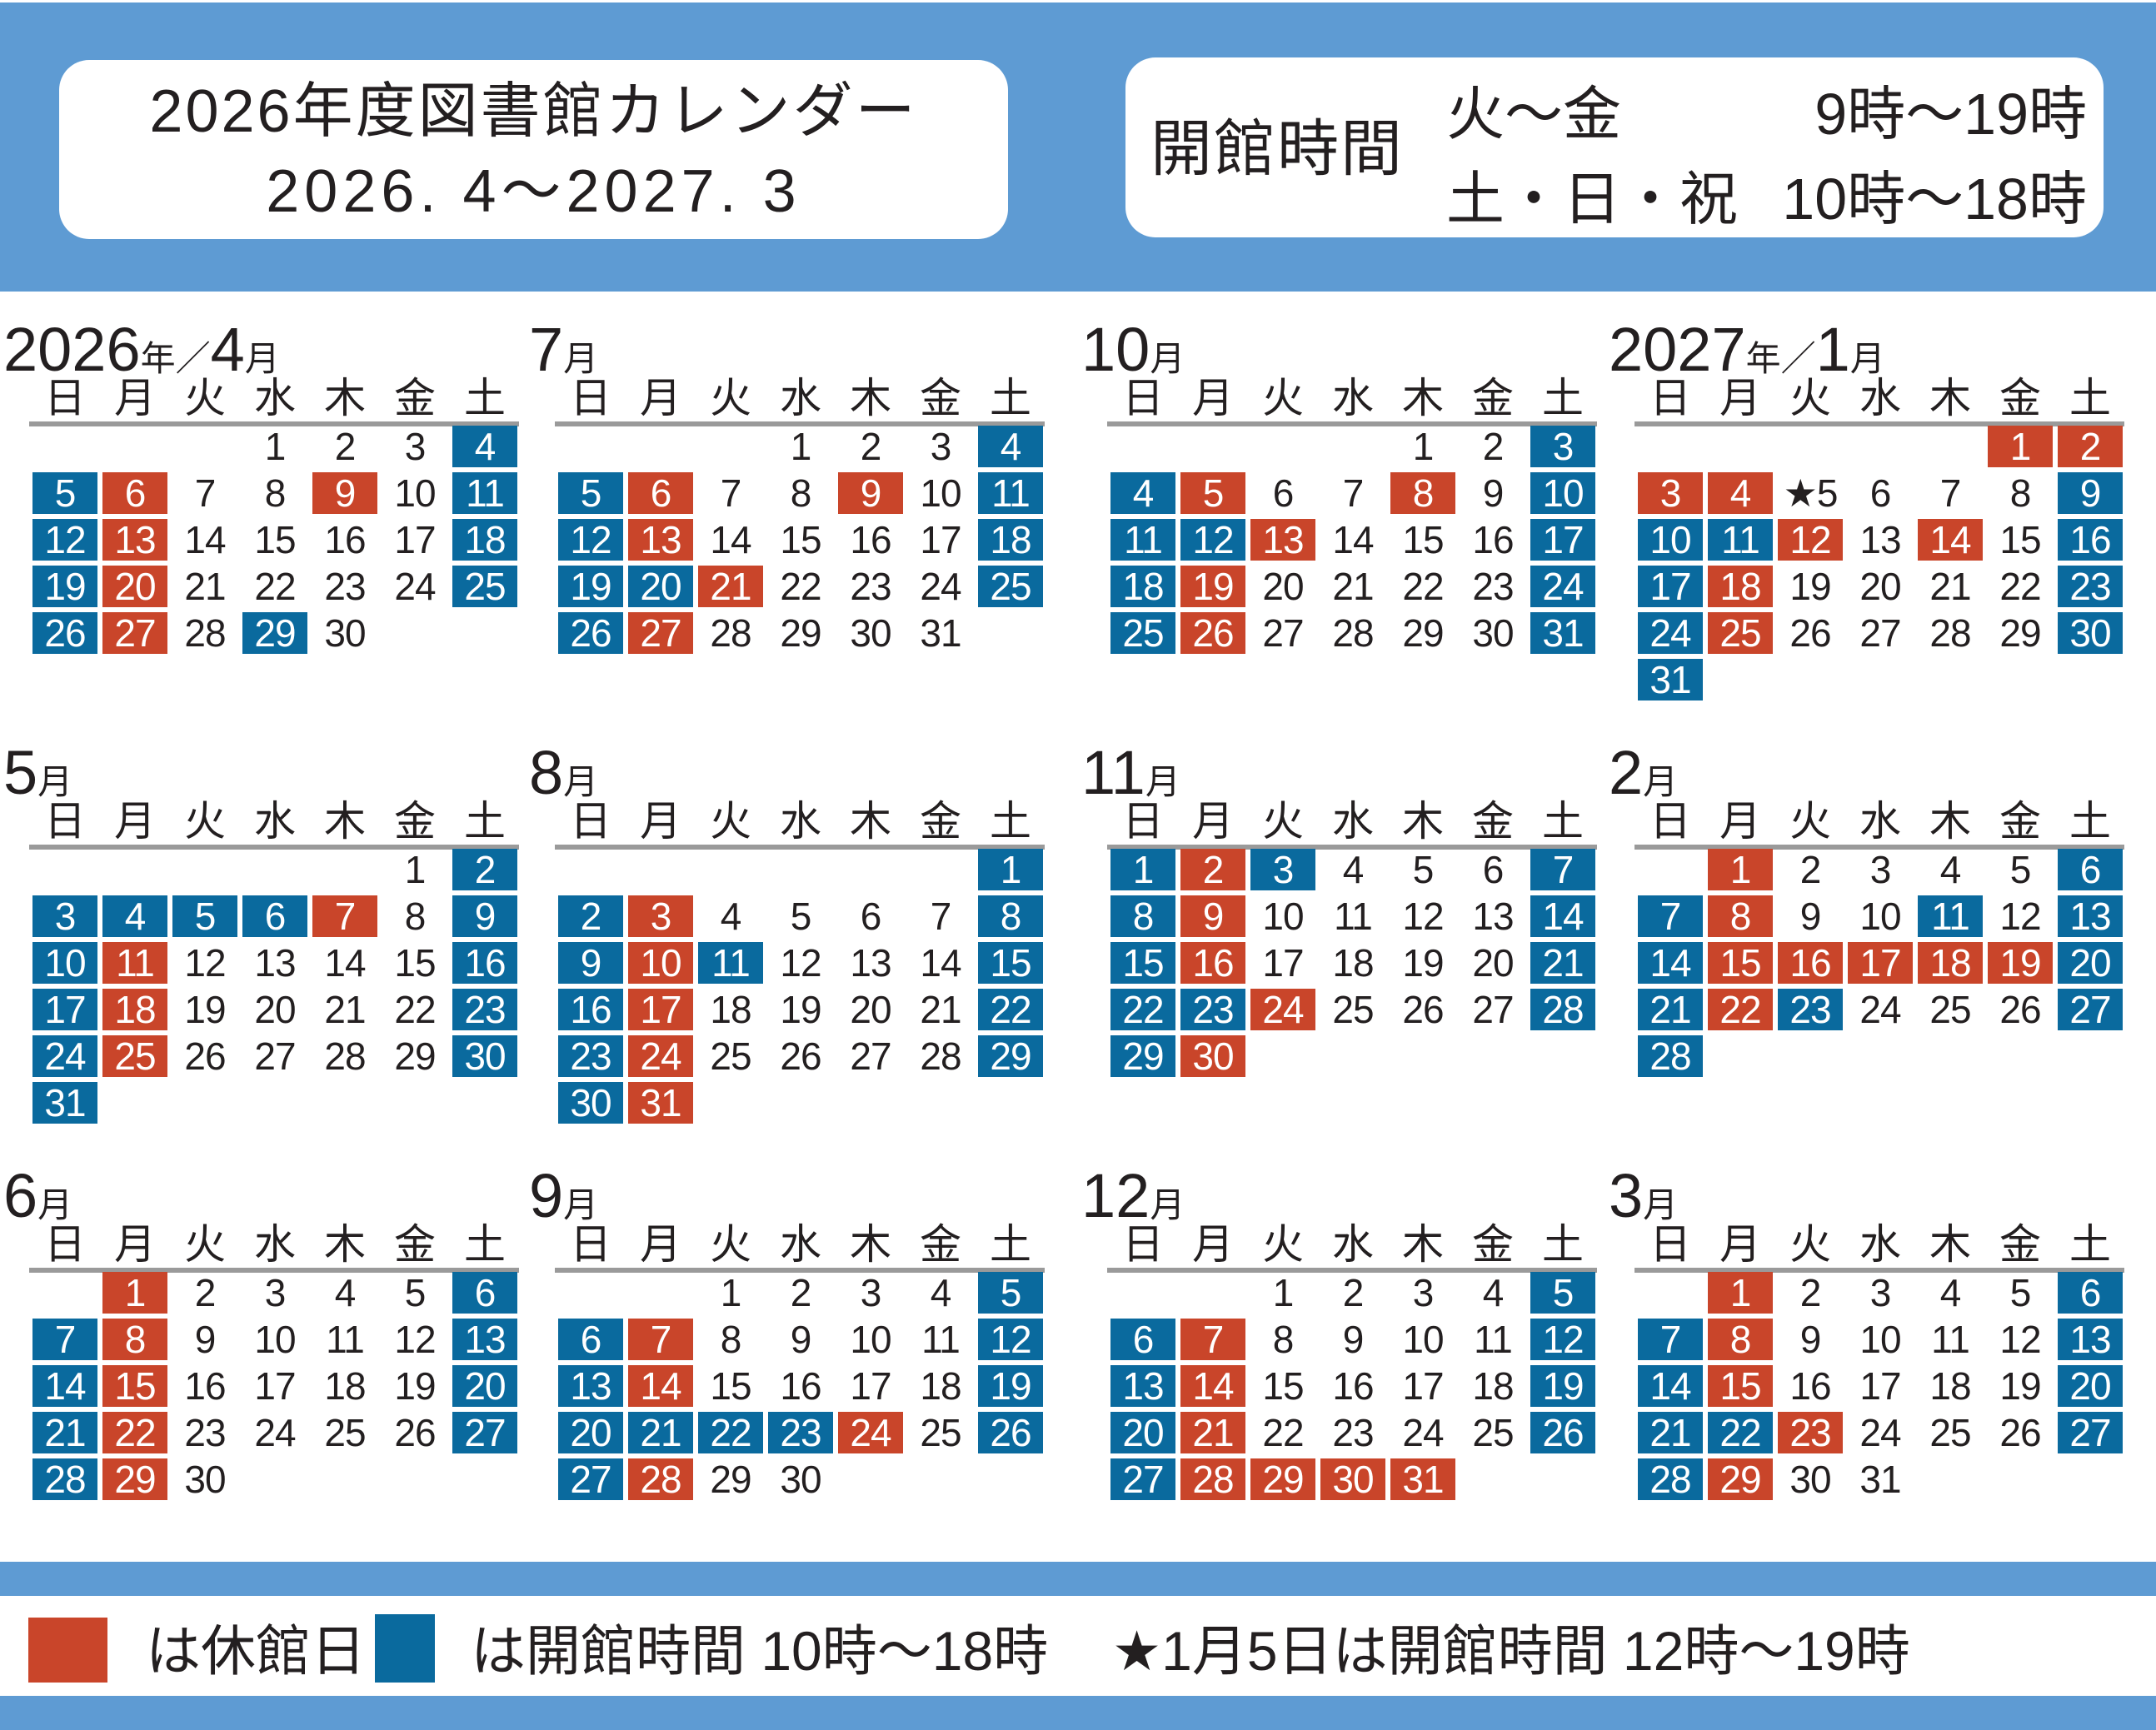 This screenshot has width=2156, height=1730. What do you see at coordinates (1010, 493) in the screenshot?
I see `day-cell-short: 11` at bounding box center [1010, 493].